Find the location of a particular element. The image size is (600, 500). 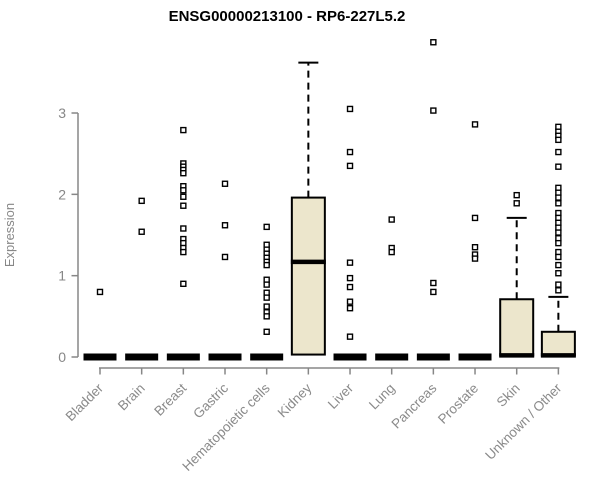

boxplot-unknown-other is located at coordinates (558, 240).